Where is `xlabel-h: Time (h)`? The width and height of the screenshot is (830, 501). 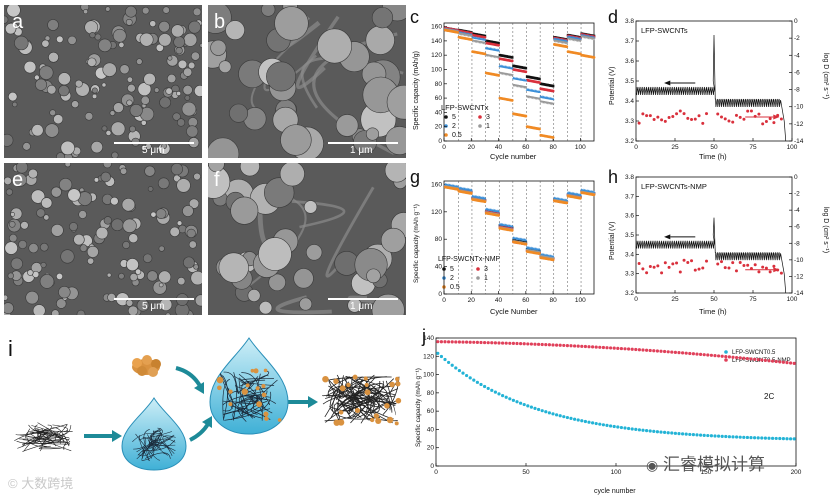 xlabel-h: Time (h) is located at coordinates (713, 311).